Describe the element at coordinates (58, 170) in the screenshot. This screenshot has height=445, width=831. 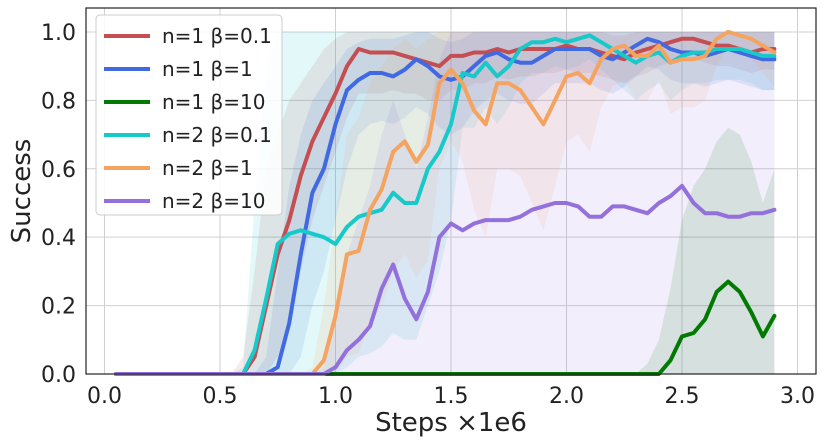
I see `y-tick-label: 0.6` at that location.